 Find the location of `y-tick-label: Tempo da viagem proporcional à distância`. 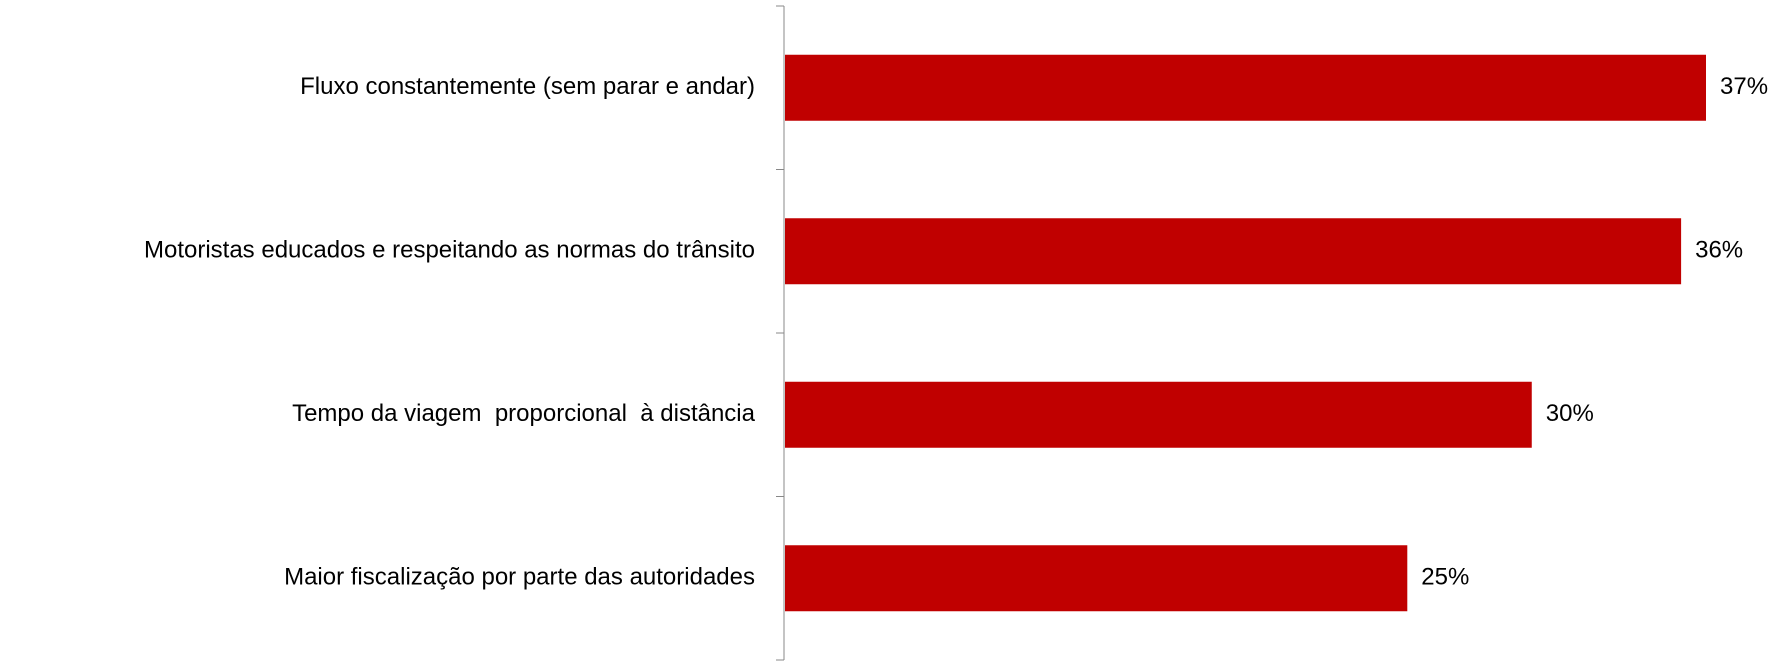

y-tick-label: Tempo da viagem proporcional à distância is located at coordinates (524, 413).